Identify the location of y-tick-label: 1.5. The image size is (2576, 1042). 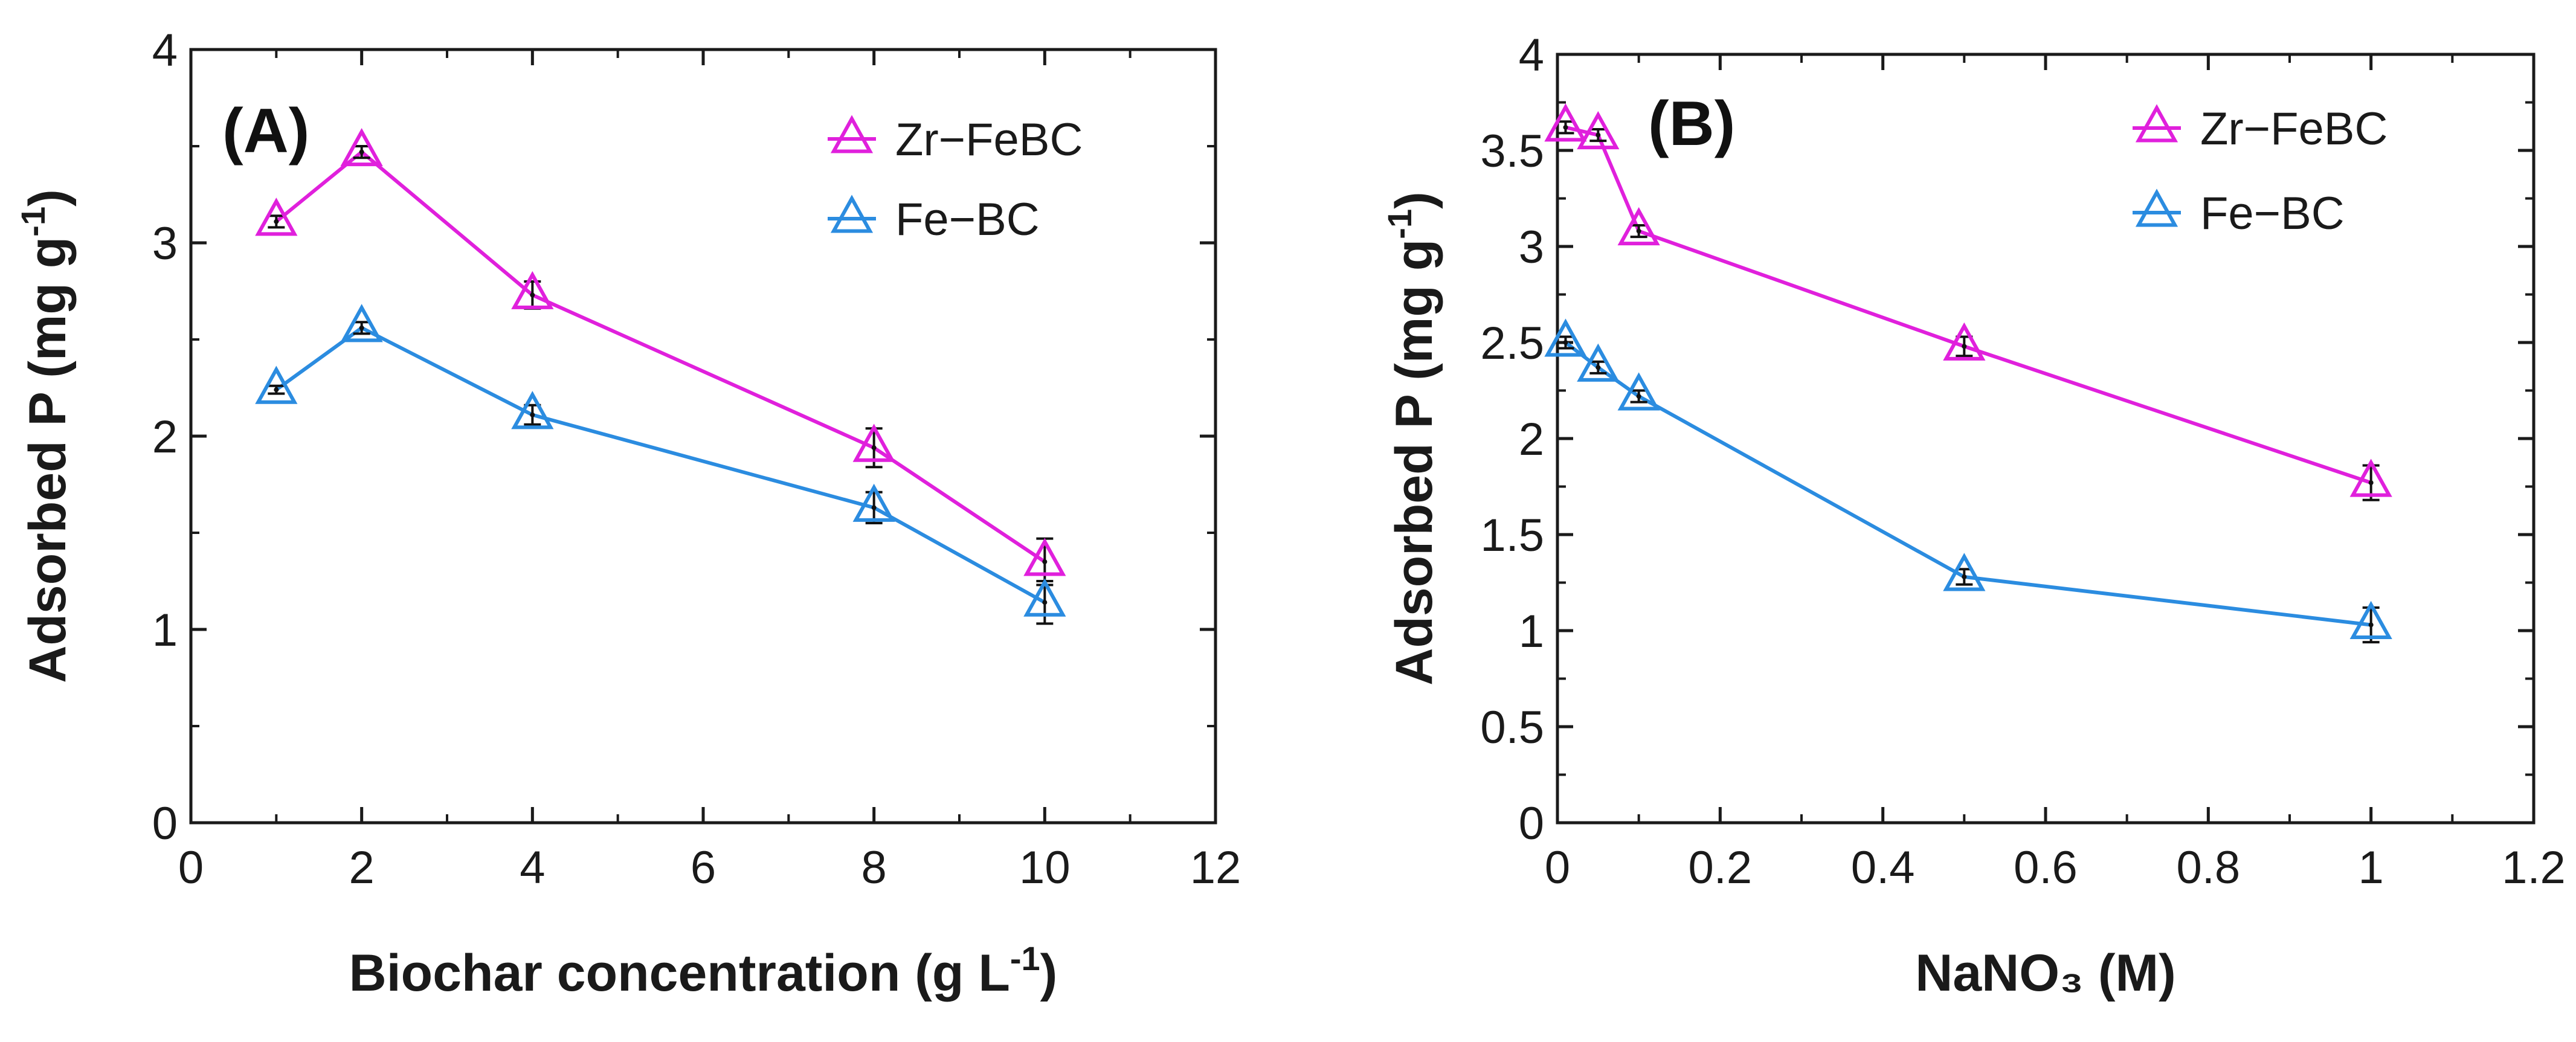
(1512, 535).